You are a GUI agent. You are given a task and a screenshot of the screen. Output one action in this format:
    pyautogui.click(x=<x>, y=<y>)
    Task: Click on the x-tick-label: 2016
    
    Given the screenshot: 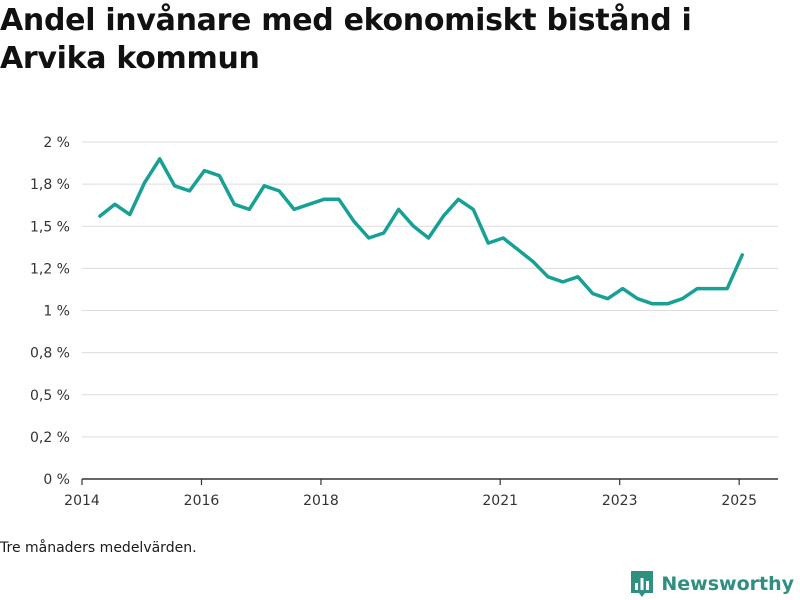 What is the action you would take?
    pyautogui.click(x=202, y=501)
    